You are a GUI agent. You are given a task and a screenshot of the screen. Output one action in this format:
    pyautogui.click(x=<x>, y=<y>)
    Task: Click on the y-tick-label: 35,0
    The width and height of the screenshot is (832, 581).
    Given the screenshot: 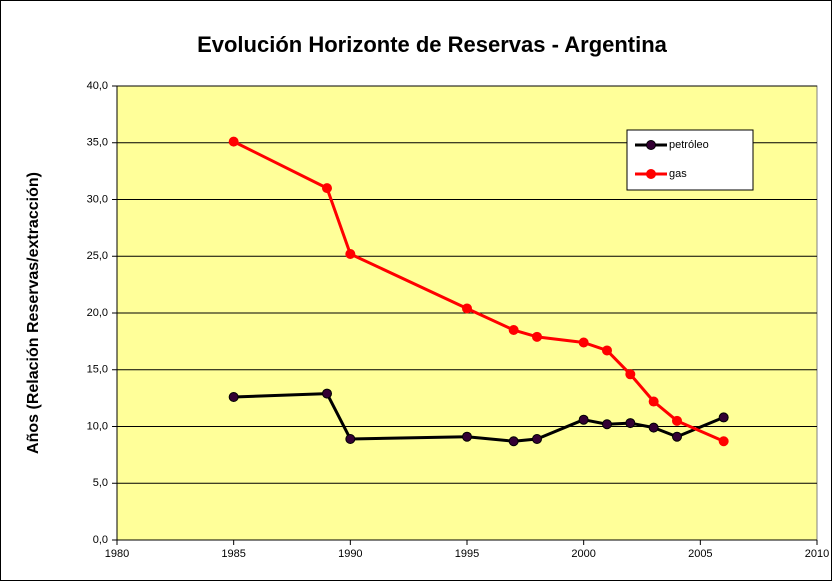 What is the action you would take?
    pyautogui.click(x=97, y=143)
    